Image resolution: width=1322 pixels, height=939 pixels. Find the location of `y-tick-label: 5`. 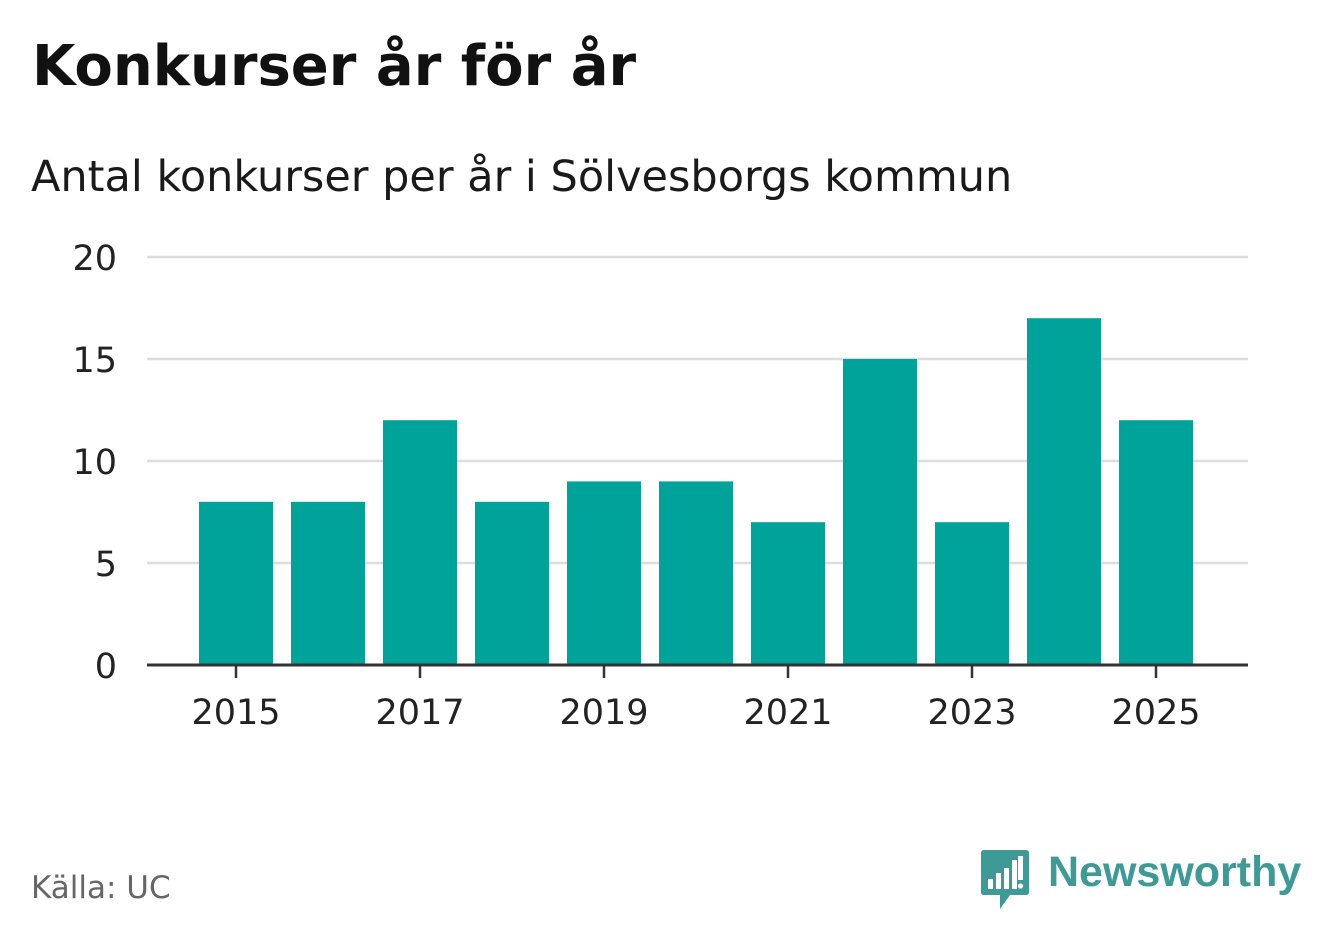

y-tick-label: 5 is located at coordinates (106, 565).